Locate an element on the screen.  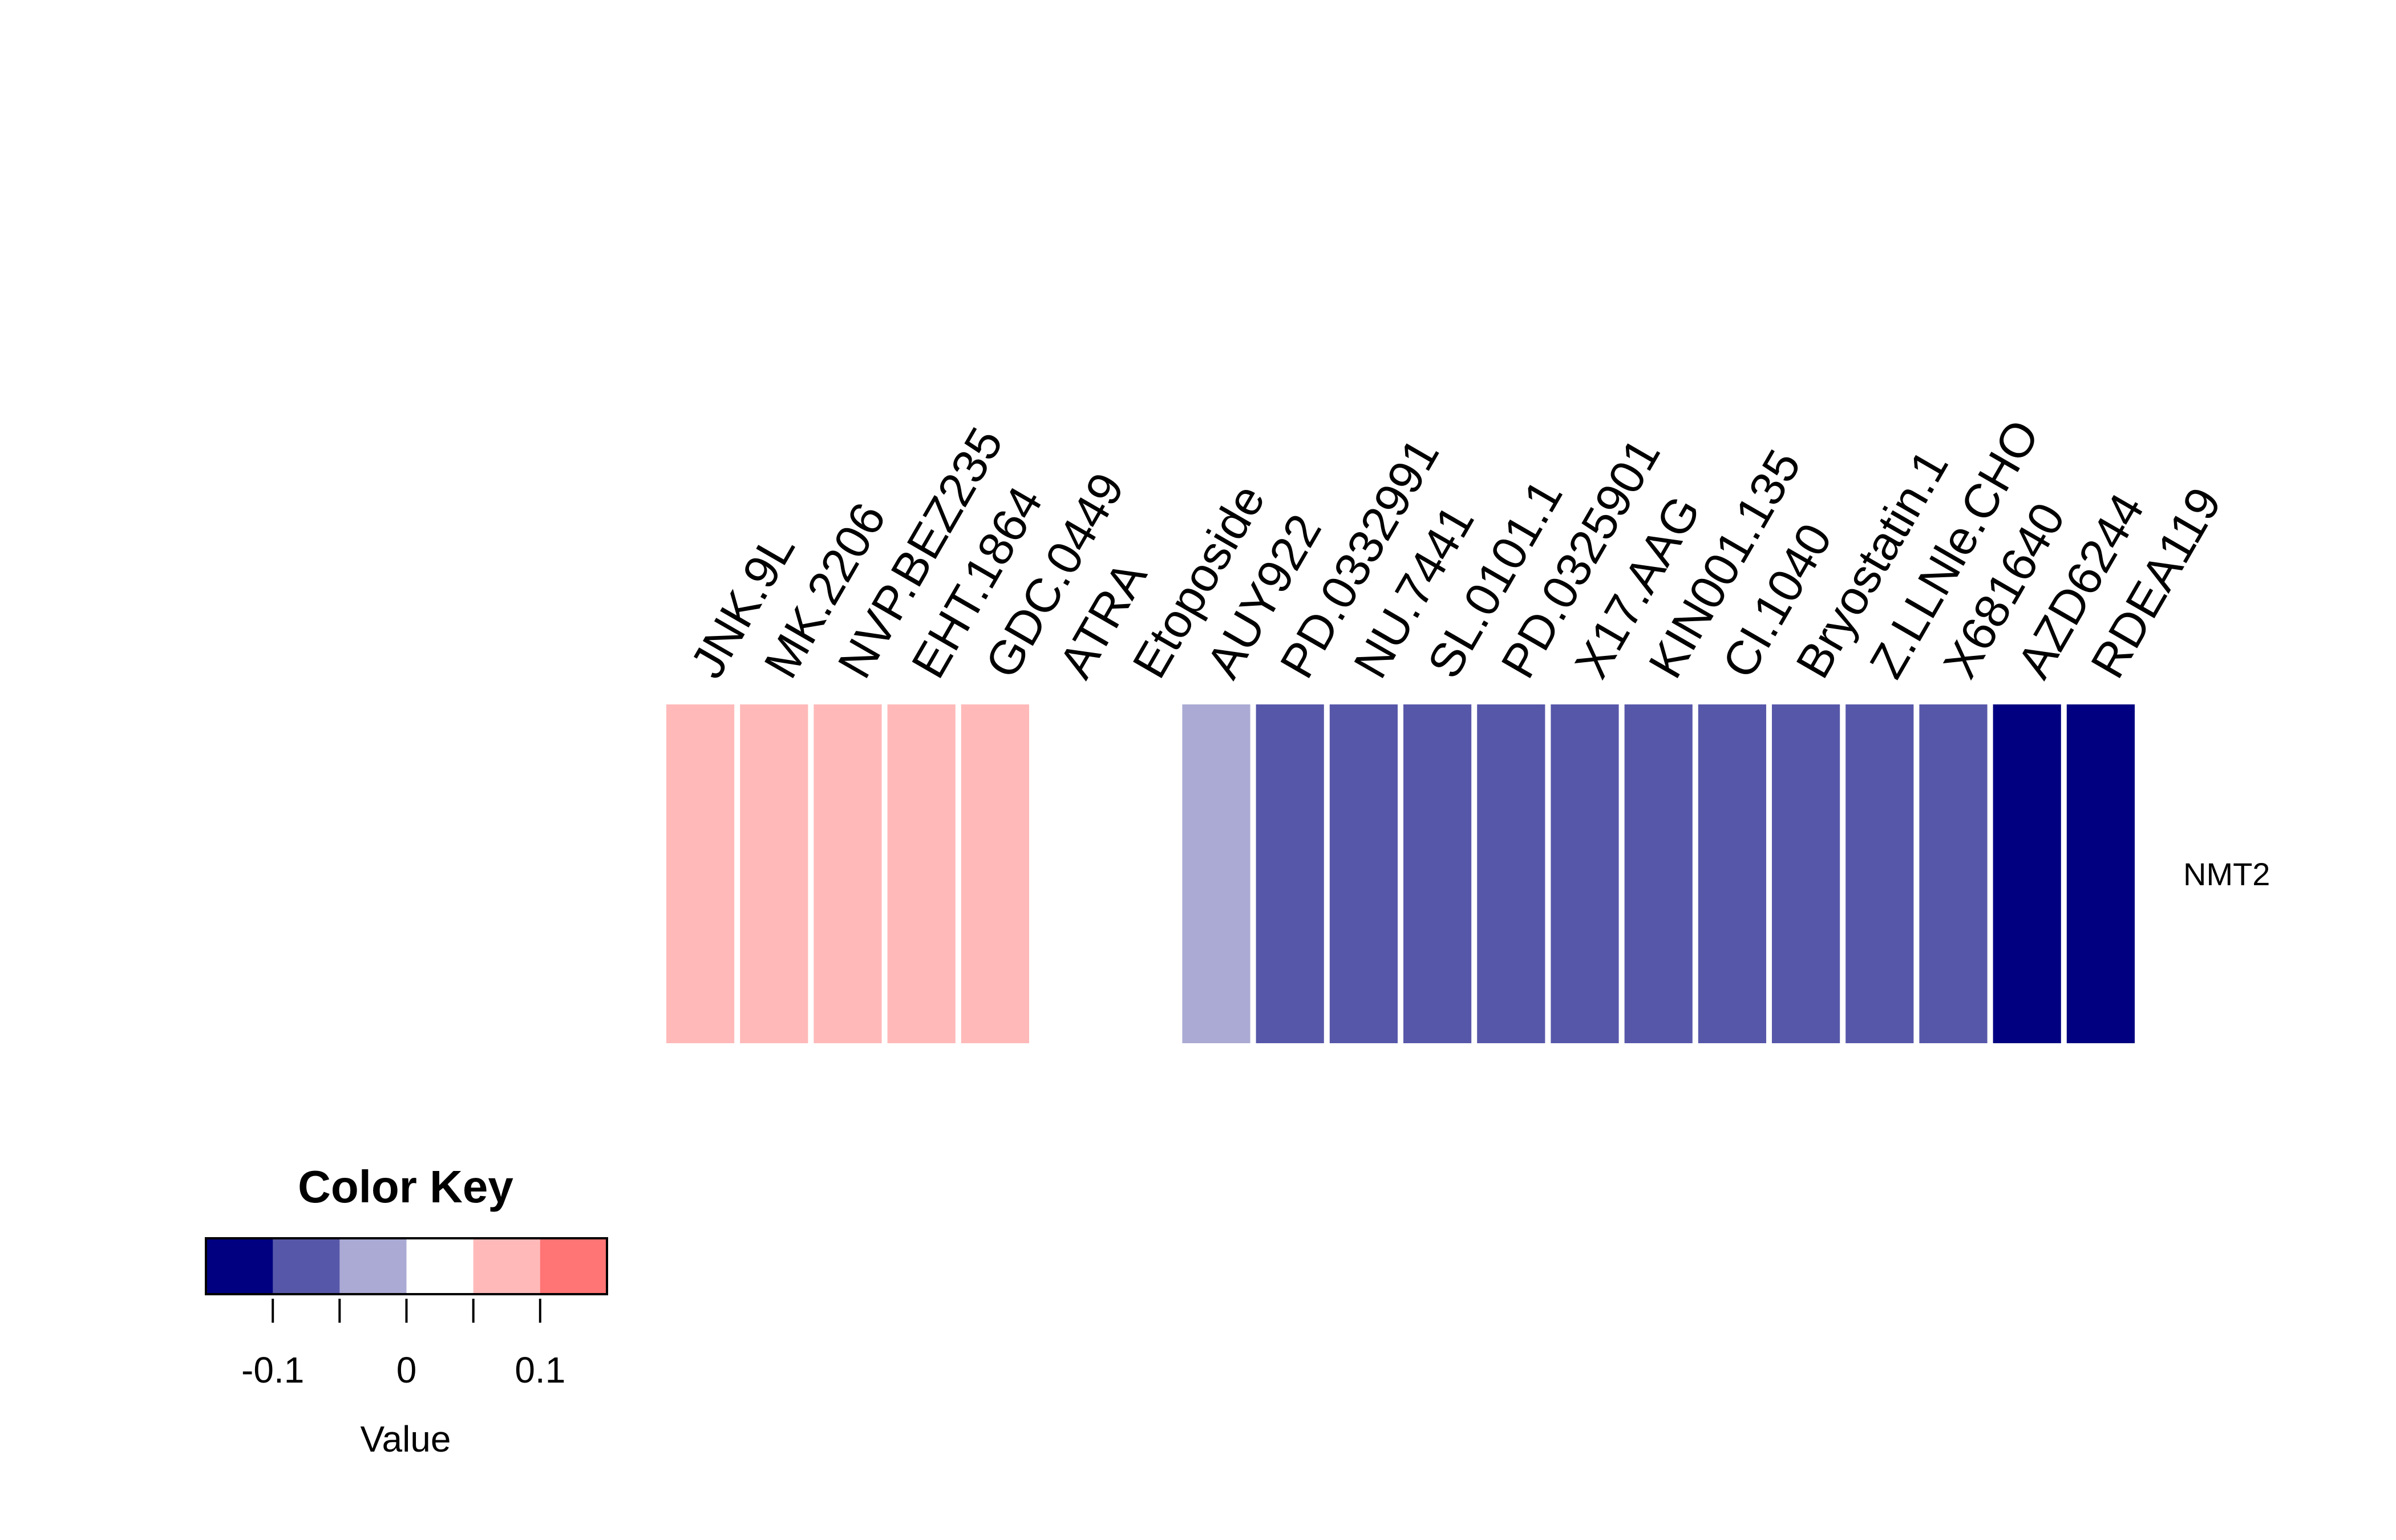
color-key-tick-label: -0.1 is located at coordinates (272, 1370).